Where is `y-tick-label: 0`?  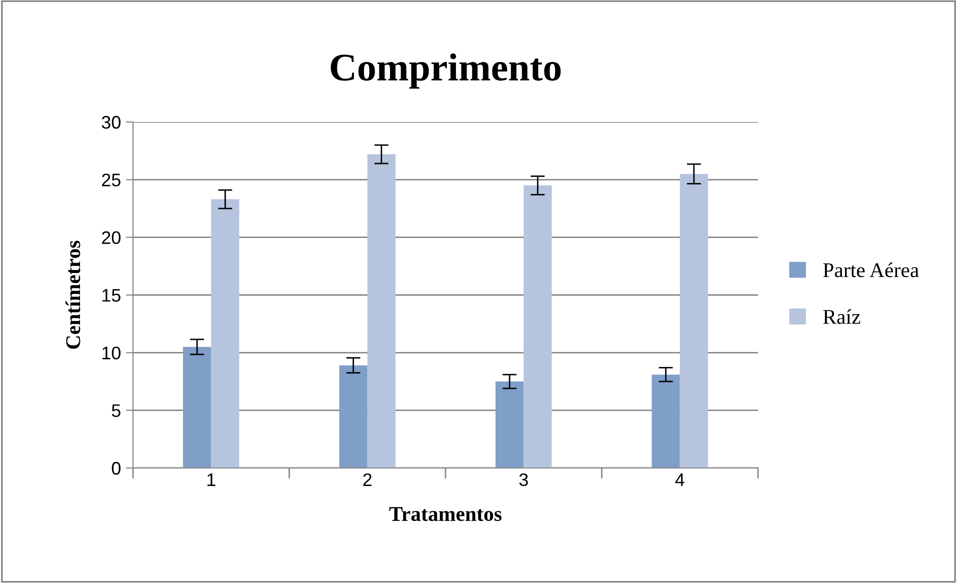 y-tick-label: 0 is located at coordinates (116, 468).